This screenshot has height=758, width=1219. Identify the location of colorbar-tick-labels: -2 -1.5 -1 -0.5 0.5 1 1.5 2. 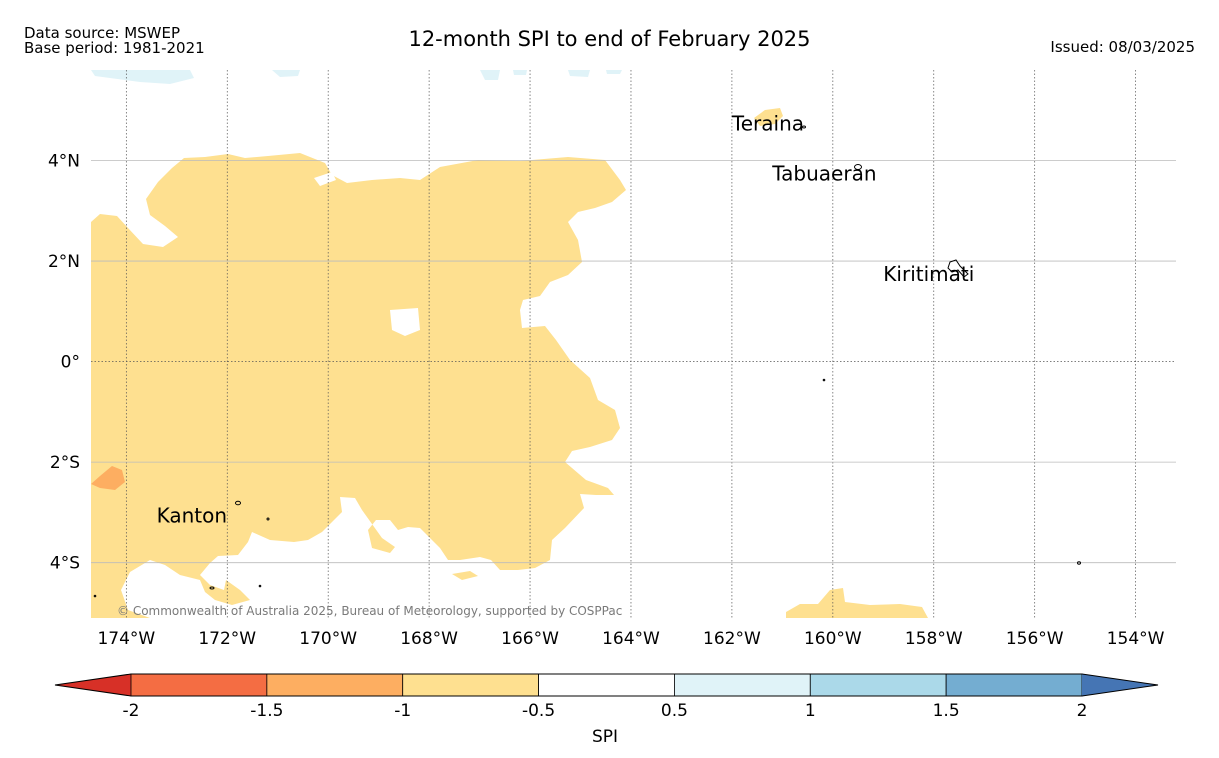
(605, 711).